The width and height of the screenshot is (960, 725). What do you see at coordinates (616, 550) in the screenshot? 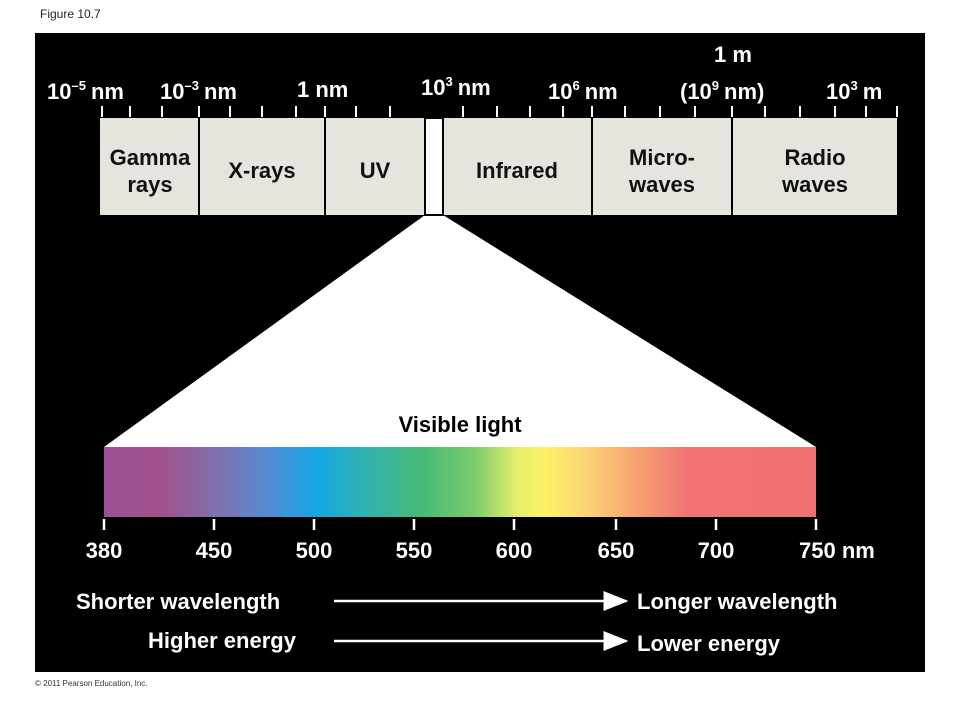
I see `visible-tick-label: 650` at bounding box center [616, 550].